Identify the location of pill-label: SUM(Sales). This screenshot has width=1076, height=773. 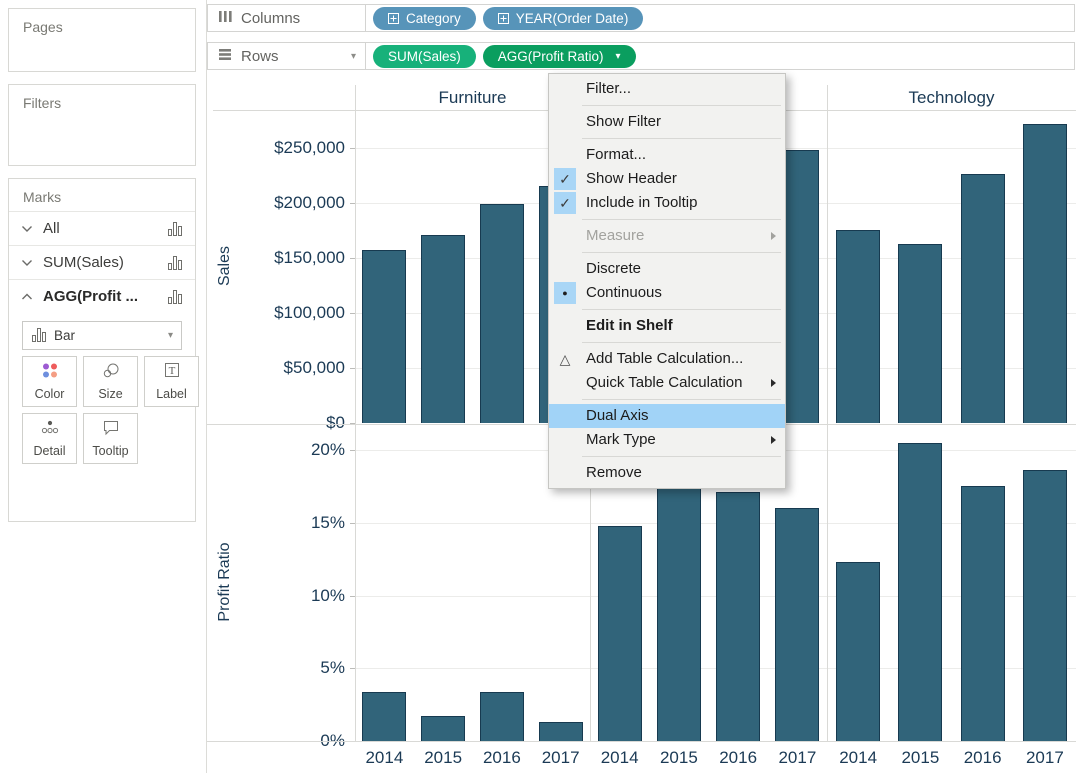
(424, 56).